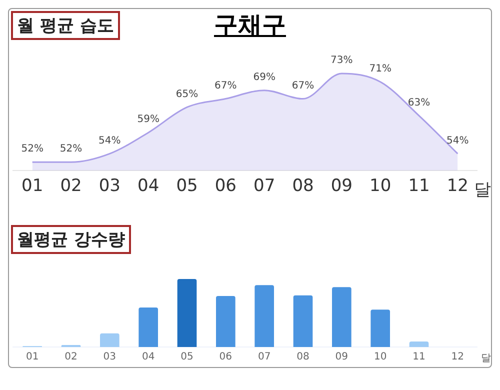 Image resolution: width=500 pixels, height=390 pixels. What do you see at coordinates (187, 94) in the screenshot?
I see `data-label: 65%` at bounding box center [187, 94].